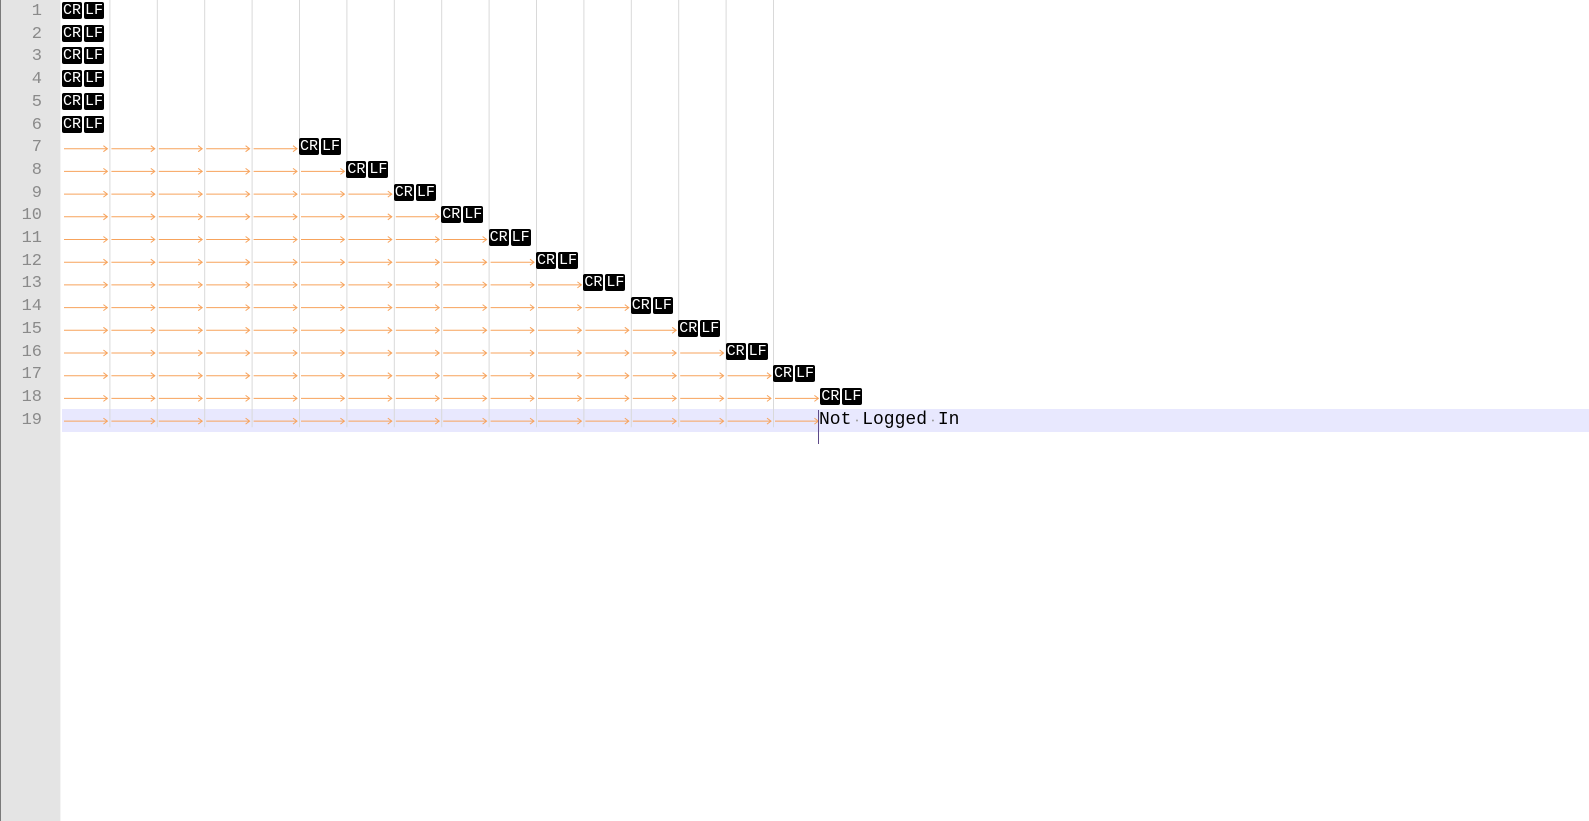  I want to click on space-dot, so click(856, 420).